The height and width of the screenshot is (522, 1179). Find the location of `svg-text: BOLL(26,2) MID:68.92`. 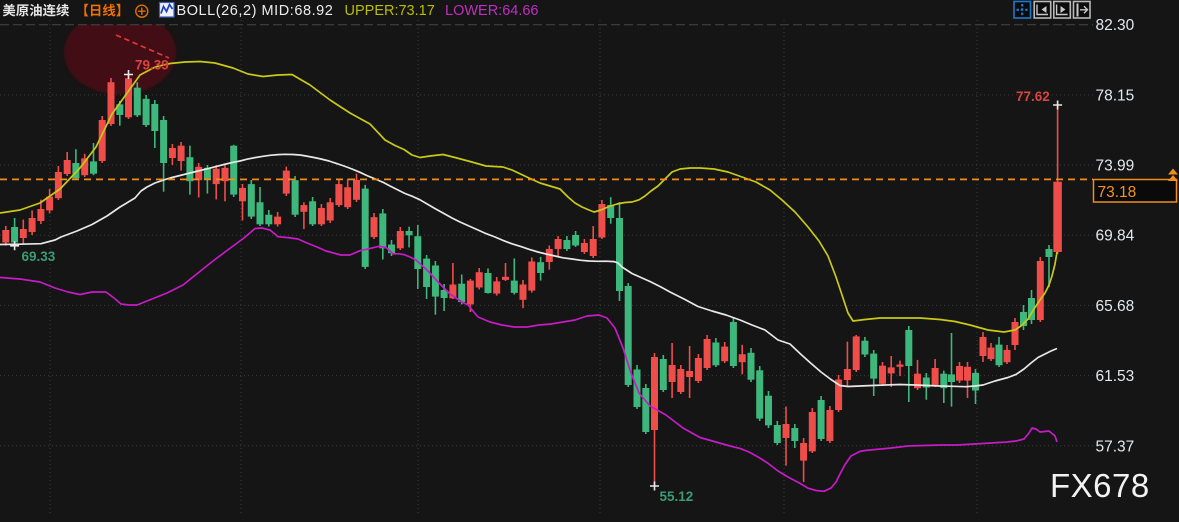

svg-text: BOLL(26,2) MID:68.92 is located at coordinates (255, 11).